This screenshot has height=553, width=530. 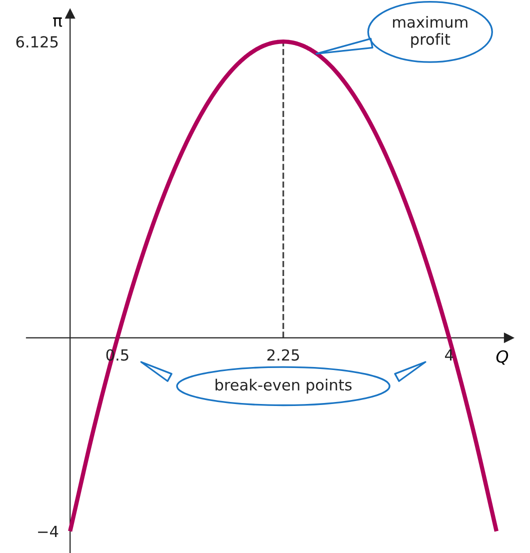 What do you see at coordinates (284, 386) in the screenshot?
I see `annotation: break-even points` at bounding box center [284, 386].